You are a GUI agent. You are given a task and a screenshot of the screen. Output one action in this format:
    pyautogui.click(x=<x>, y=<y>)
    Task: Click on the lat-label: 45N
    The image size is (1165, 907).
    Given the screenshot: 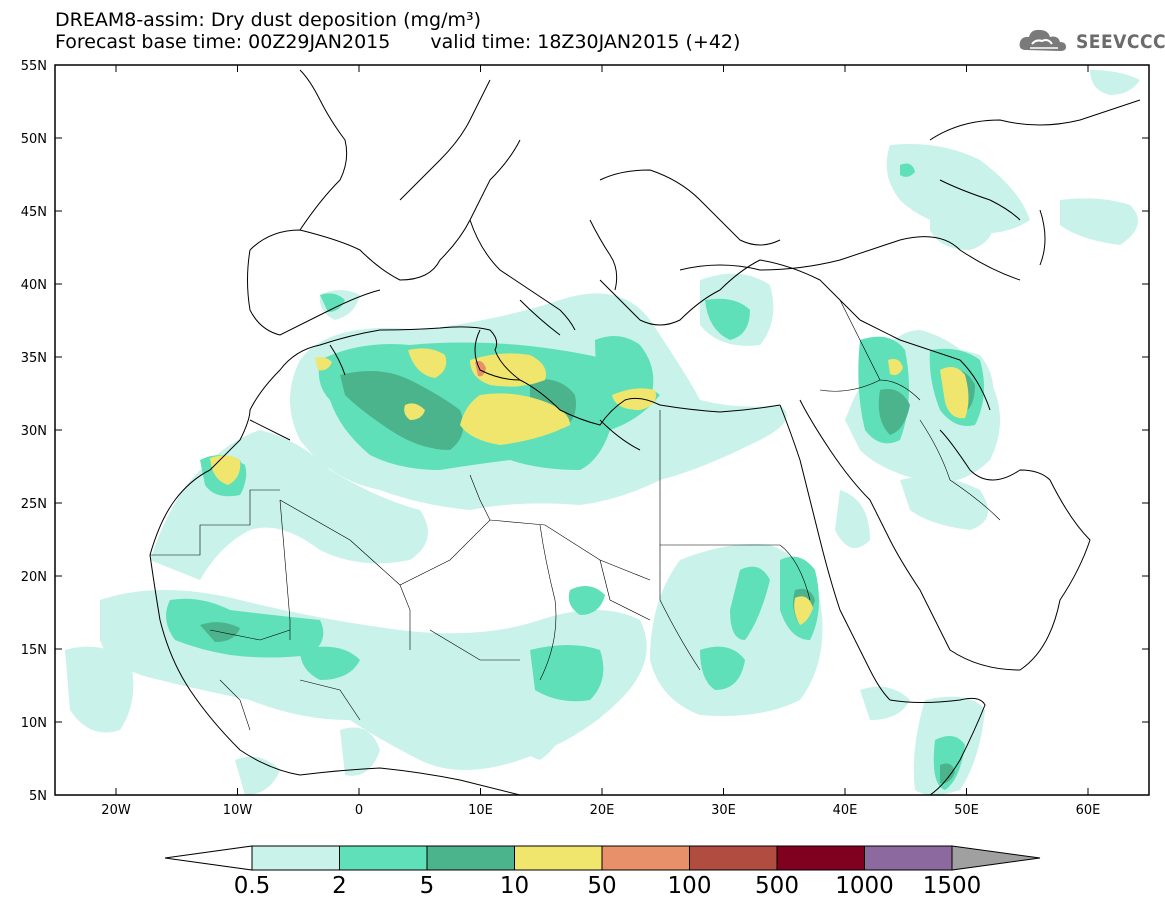 What is the action you would take?
    pyautogui.click(x=34, y=212)
    